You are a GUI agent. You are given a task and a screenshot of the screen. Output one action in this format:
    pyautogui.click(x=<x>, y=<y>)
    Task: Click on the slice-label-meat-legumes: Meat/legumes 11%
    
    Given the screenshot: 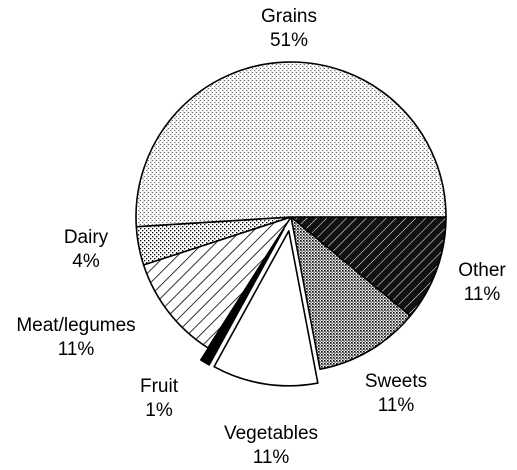 What is the action you would take?
    pyautogui.click(x=75, y=337)
    